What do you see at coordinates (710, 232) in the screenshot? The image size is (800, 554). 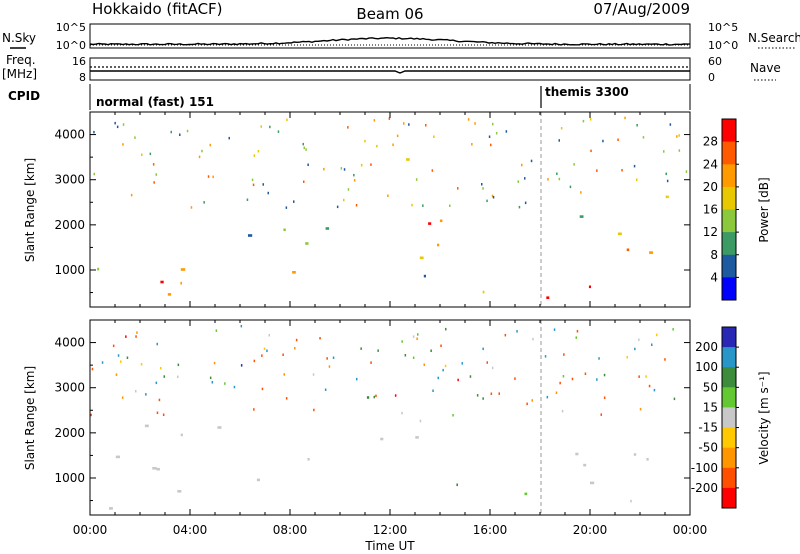 I see `colorbar-tick-label: 12` at bounding box center [710, 232].